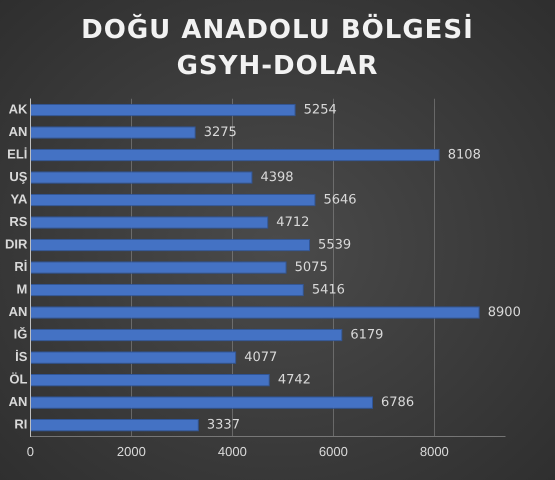 Image resolution: width=555 pixels, height=480 pixels. Describe the element at coordinates (261, 357) in the screenshot. I see `data-label: 4077` at that location.